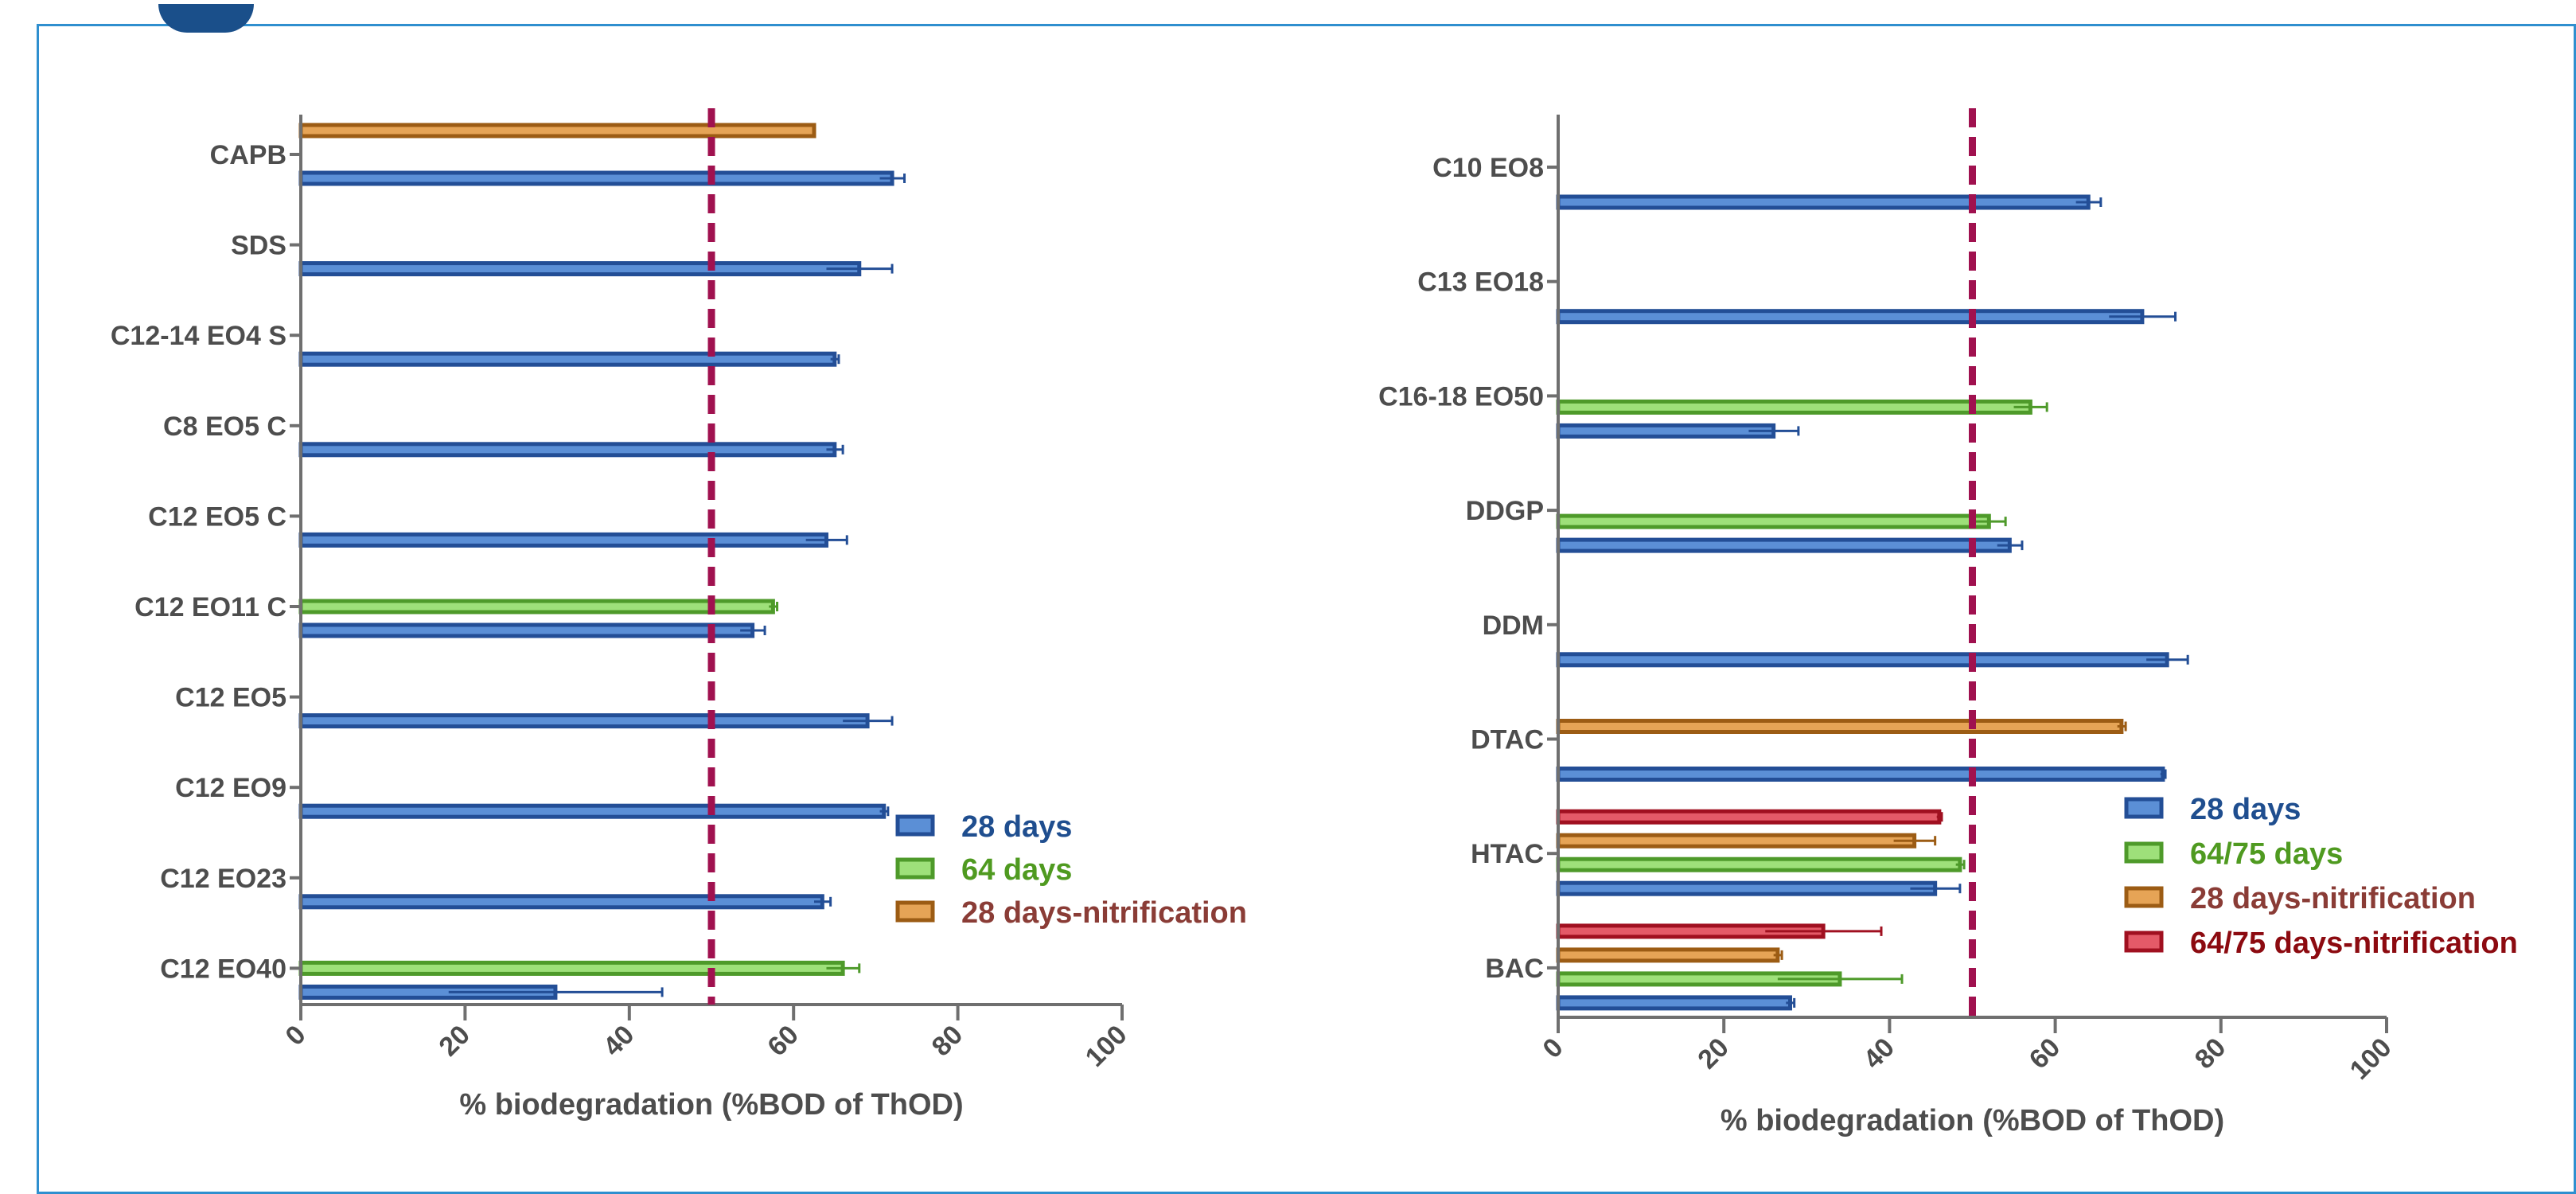 The width and height of the screenshot is (2576, 1194). I want to click on bar-28-days-nitrification-htac, so click(1737, 841).